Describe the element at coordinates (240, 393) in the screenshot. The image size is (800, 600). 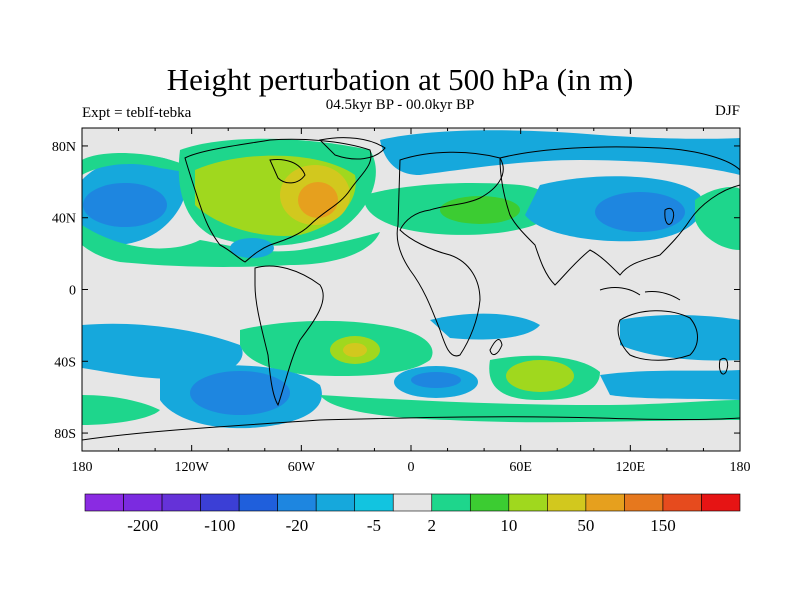
I see `contour-darkblue-southamerica` at that location.